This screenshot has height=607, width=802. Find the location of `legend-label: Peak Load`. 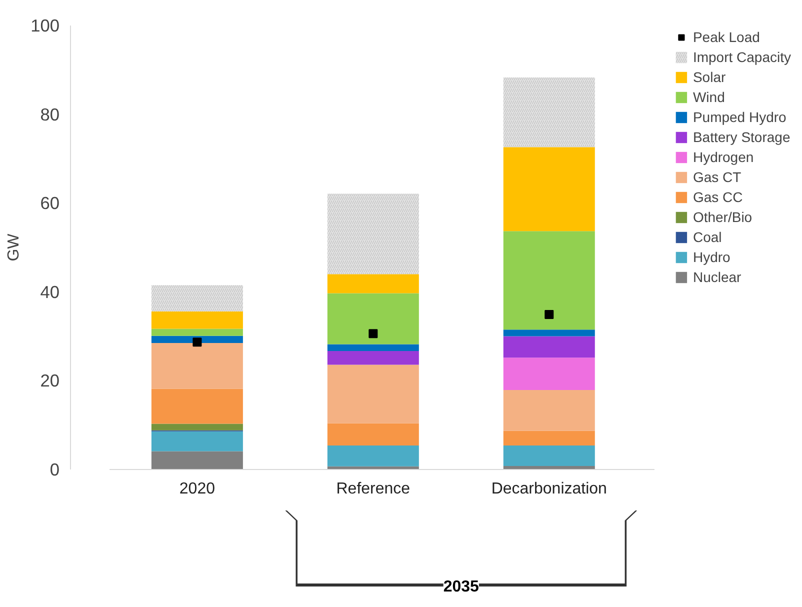

legend-label: Peak Load is located at coordinates (726, 37).